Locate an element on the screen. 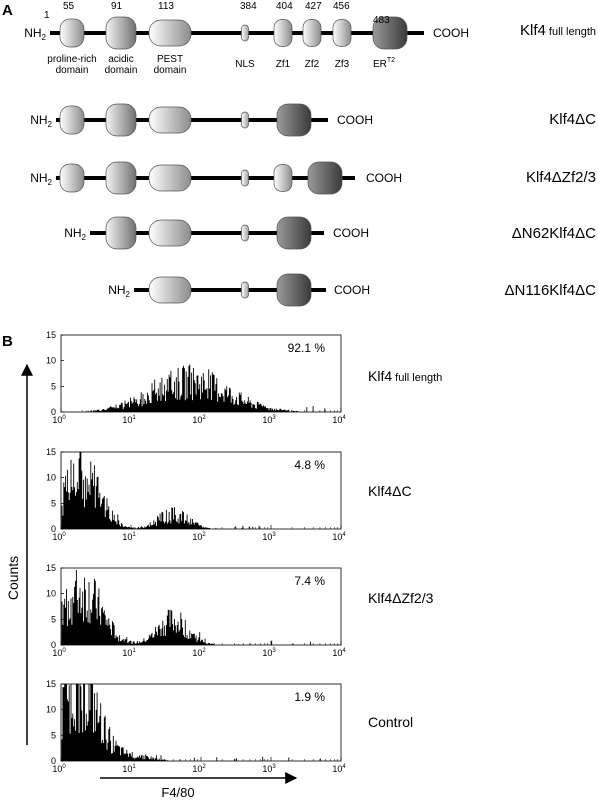 The image size is (598, 800). label-er: ERT2 is located at coordinates (384, 63).